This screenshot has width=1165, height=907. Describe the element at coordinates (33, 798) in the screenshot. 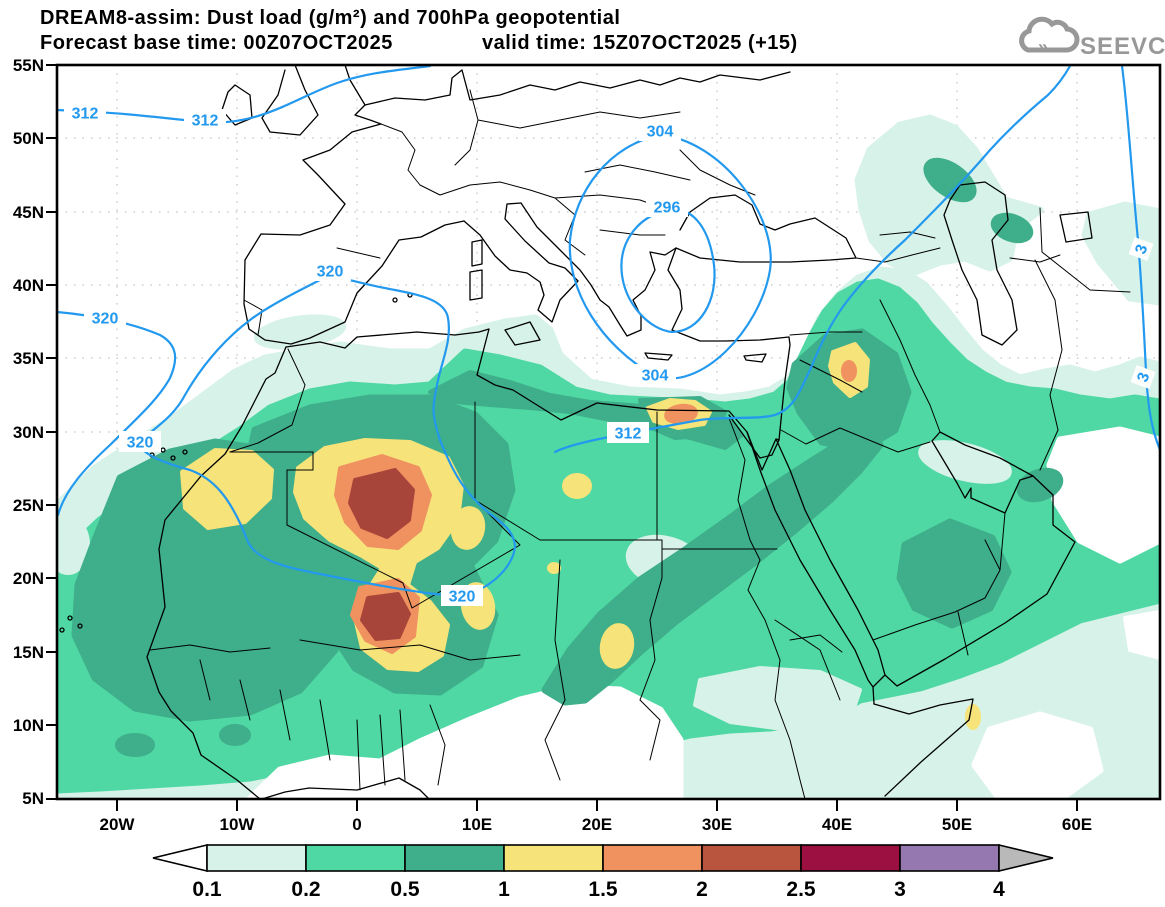

I see `lat-label: 5N` at that location.